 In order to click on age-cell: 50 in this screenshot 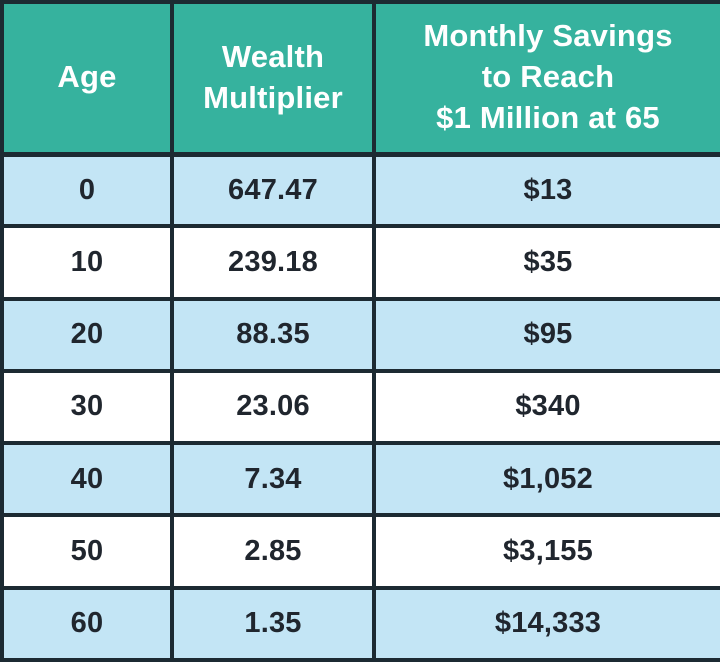, I will do `click(87, 551)`.